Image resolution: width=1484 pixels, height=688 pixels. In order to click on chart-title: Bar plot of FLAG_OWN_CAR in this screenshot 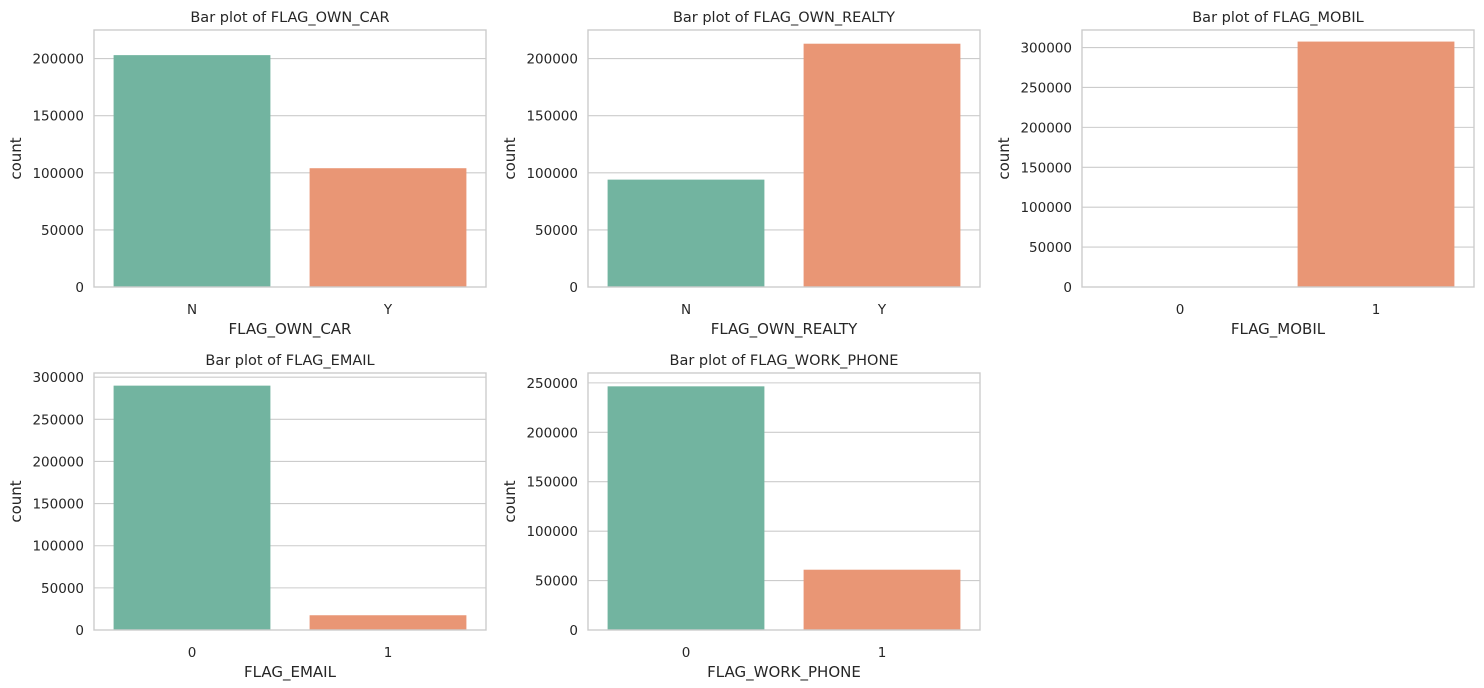, I will do `click(289, 18)`.